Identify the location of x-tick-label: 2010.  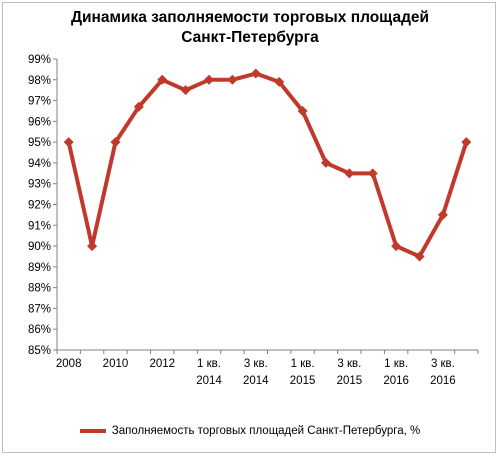
(116, 364).